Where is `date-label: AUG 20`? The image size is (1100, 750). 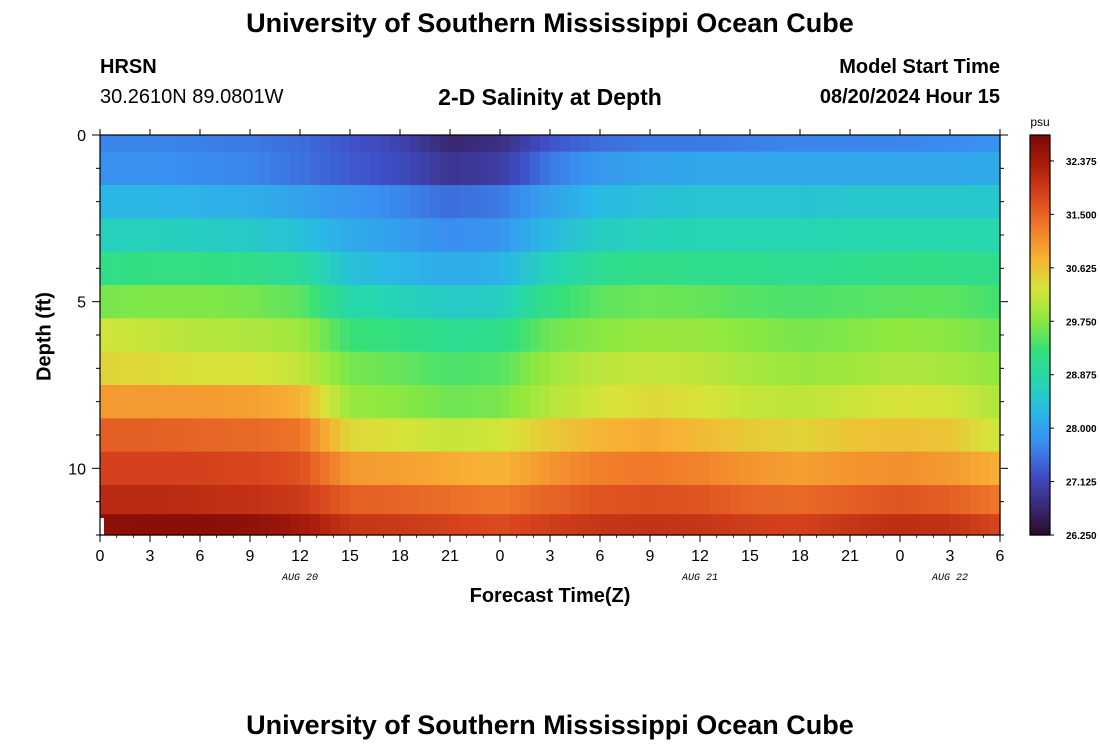 date-label: AUG 20 is located at coordinates (299, 578).